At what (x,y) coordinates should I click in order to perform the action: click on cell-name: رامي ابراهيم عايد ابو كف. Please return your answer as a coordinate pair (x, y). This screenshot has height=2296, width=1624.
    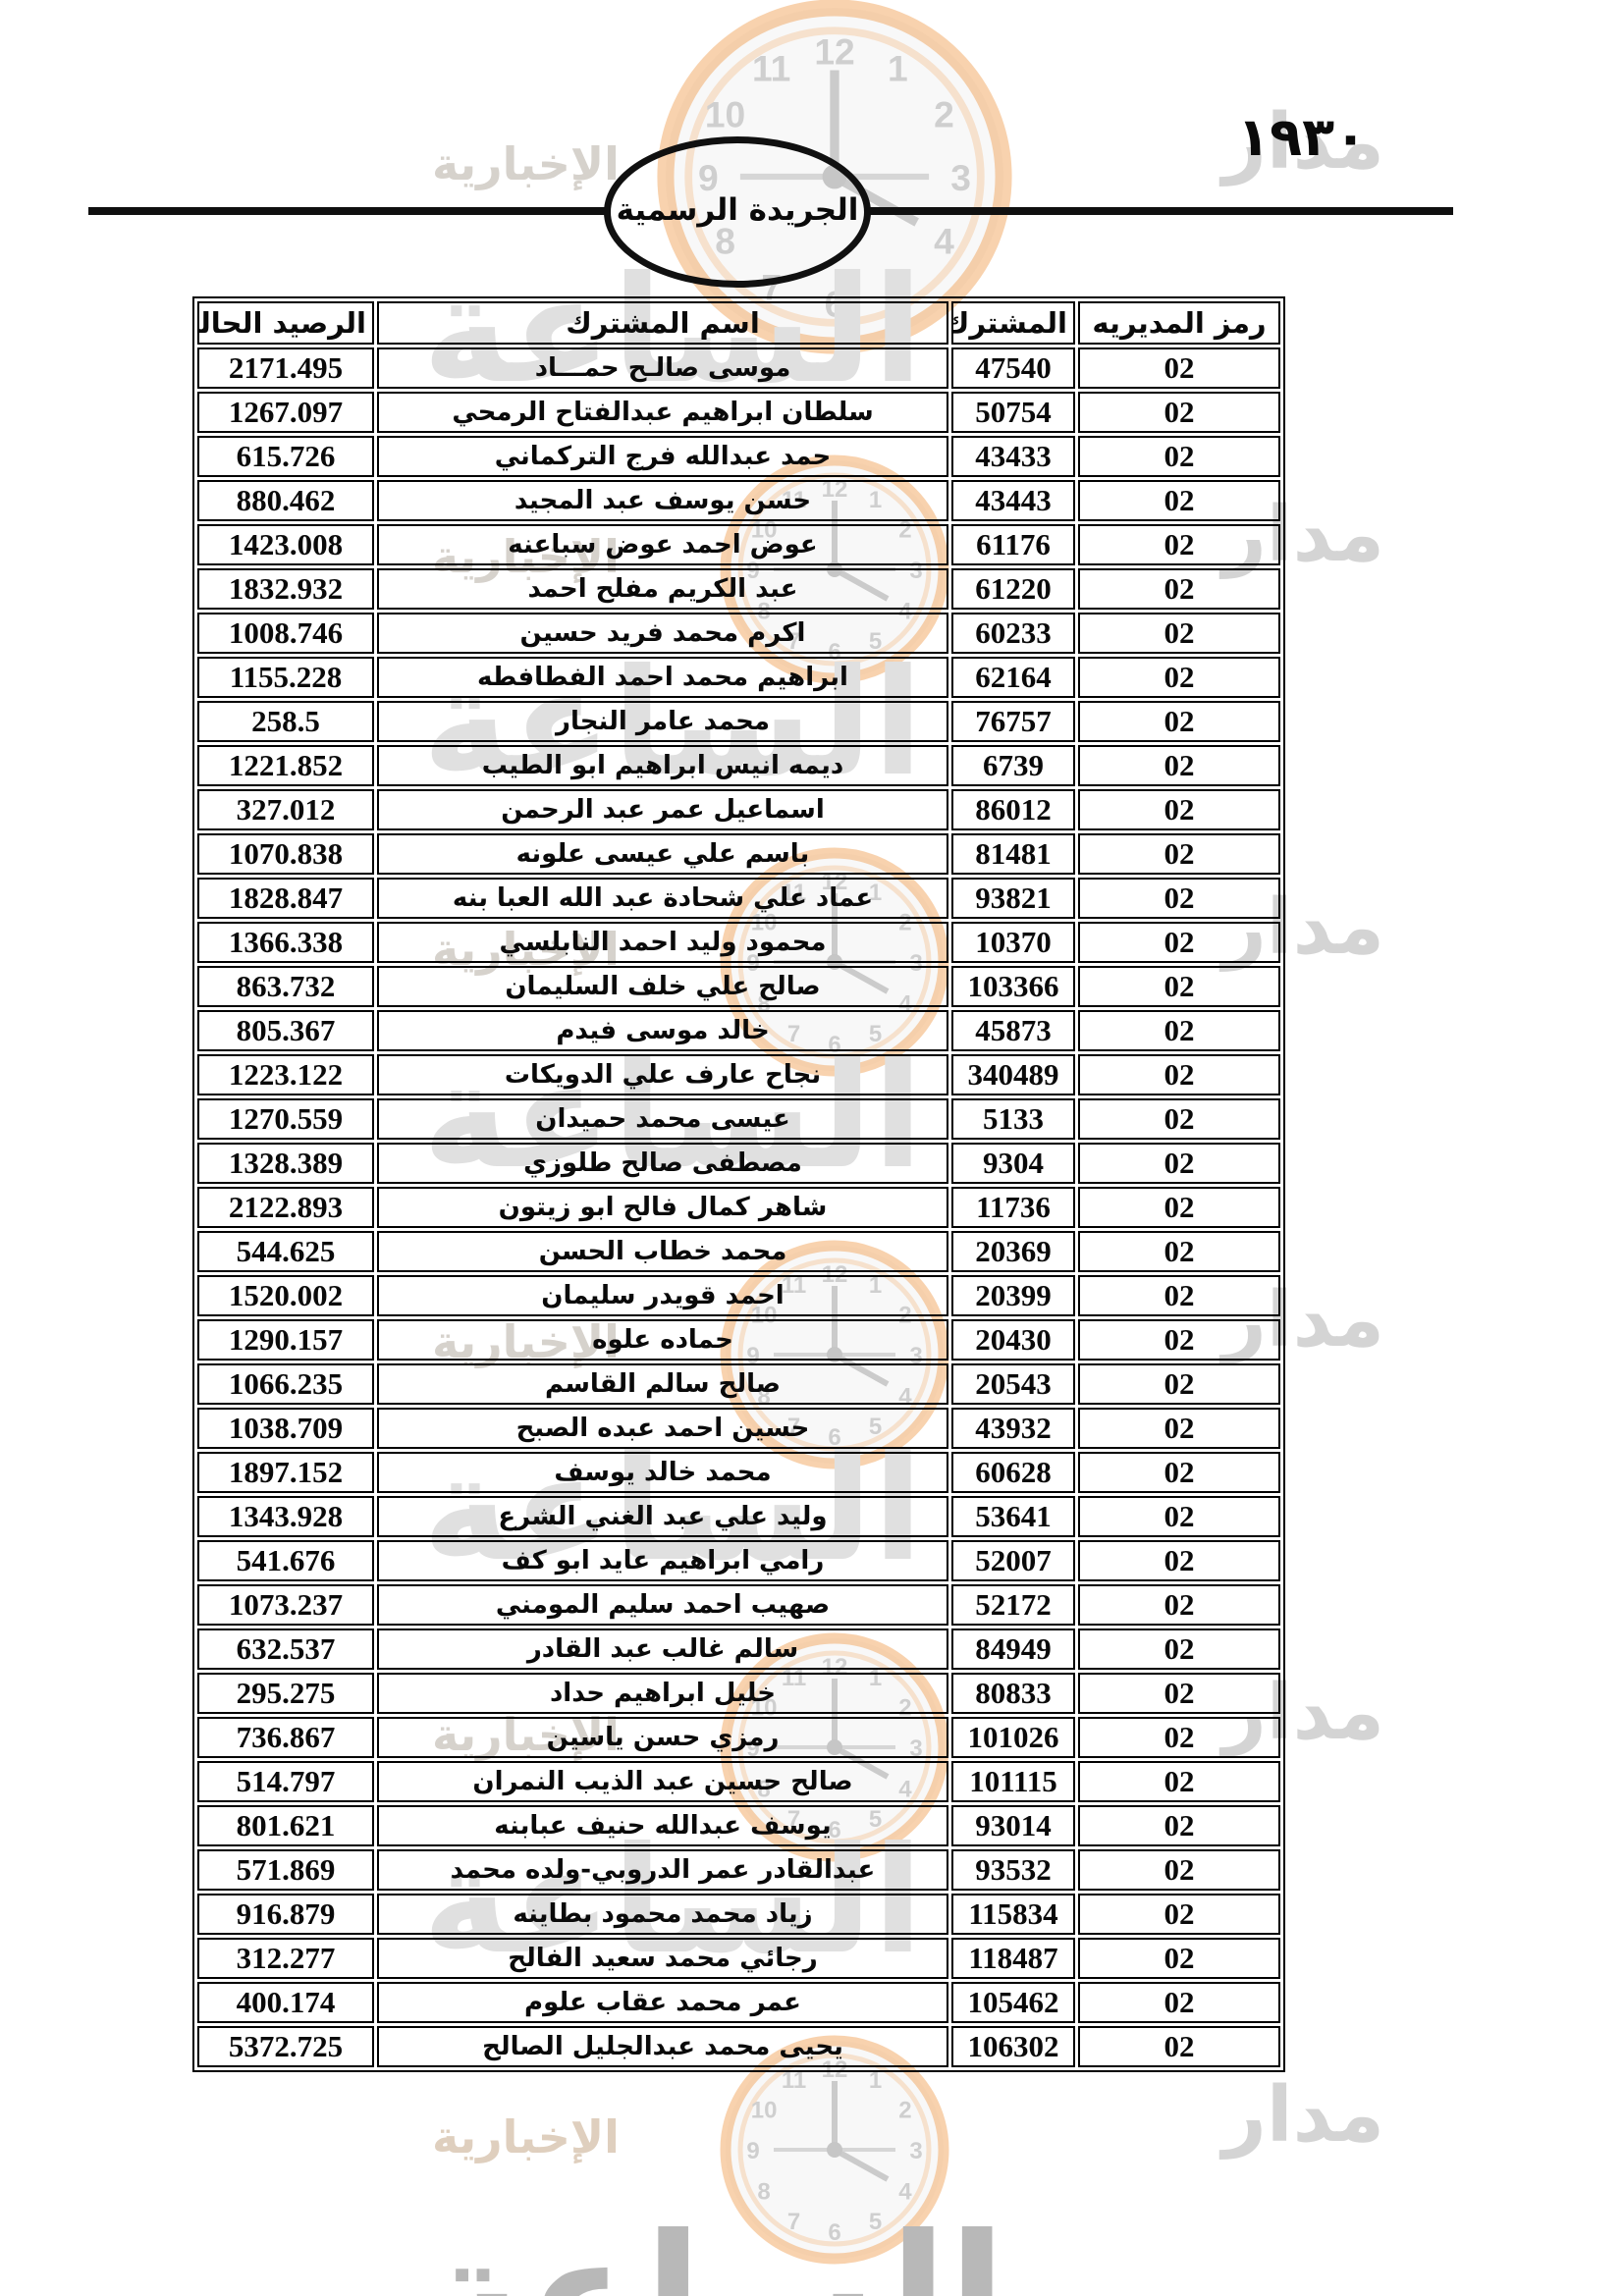
    Looking at the image, I should click on (662, 1561).